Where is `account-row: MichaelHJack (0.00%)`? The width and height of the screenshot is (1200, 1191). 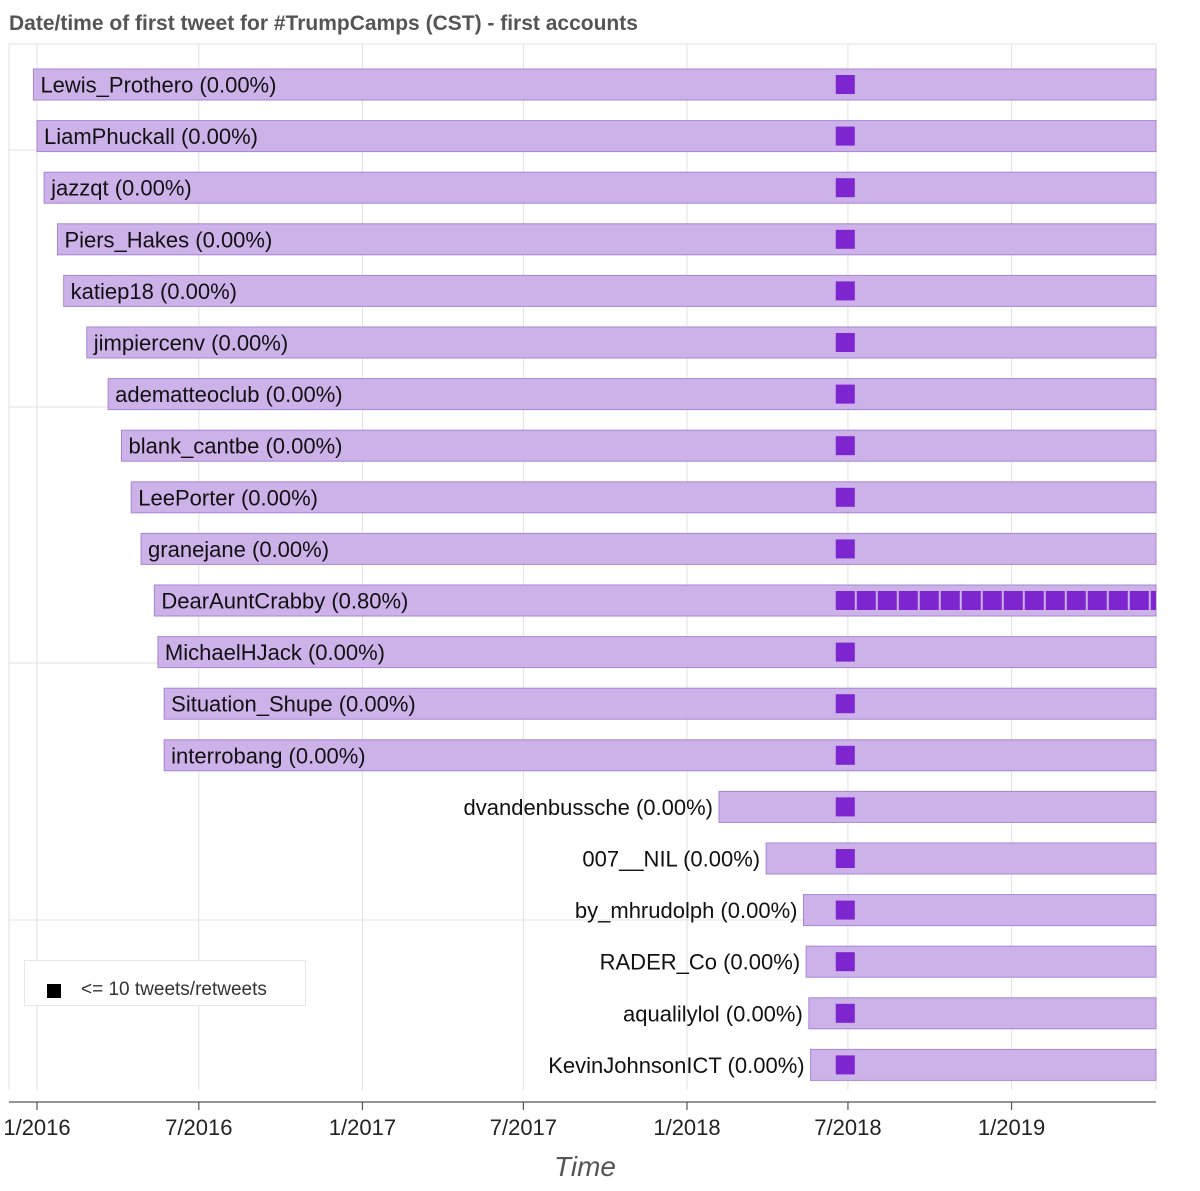
account-row: MichaelHJack (0.00%) is located at coordinates (657, 652).